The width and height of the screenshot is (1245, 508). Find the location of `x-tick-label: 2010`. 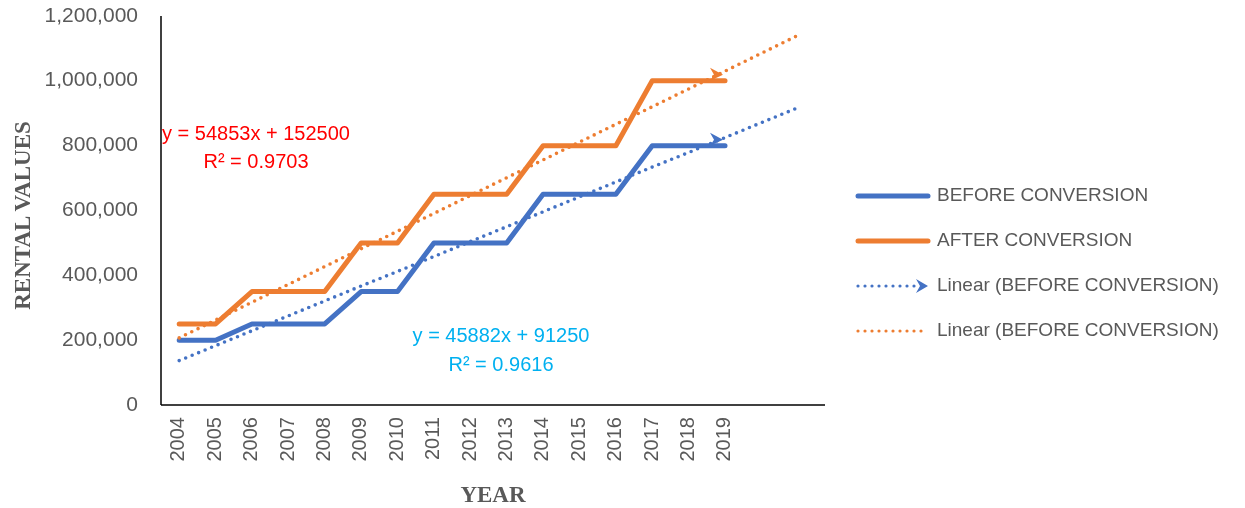

x-tick-label: 2010 is located at coordinates (395, 439).